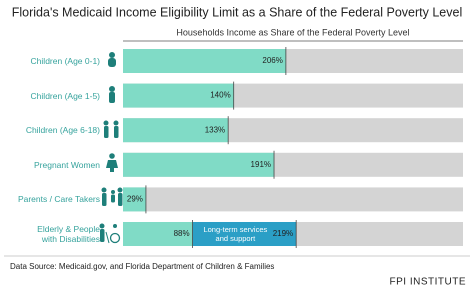  I want to click on value-label: 29%, so click(135, 199).